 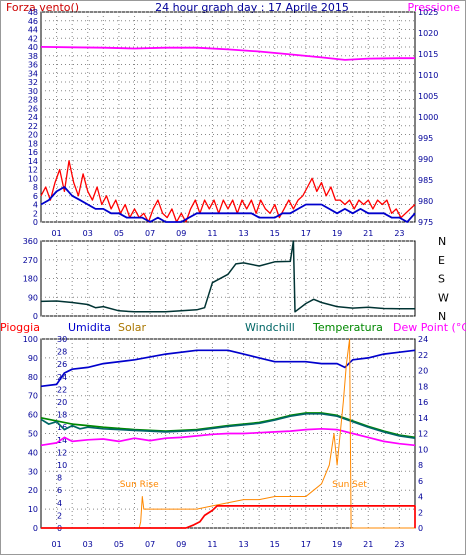 I want to click on pressure-tick-label: 985, so click(x=425, y=180).